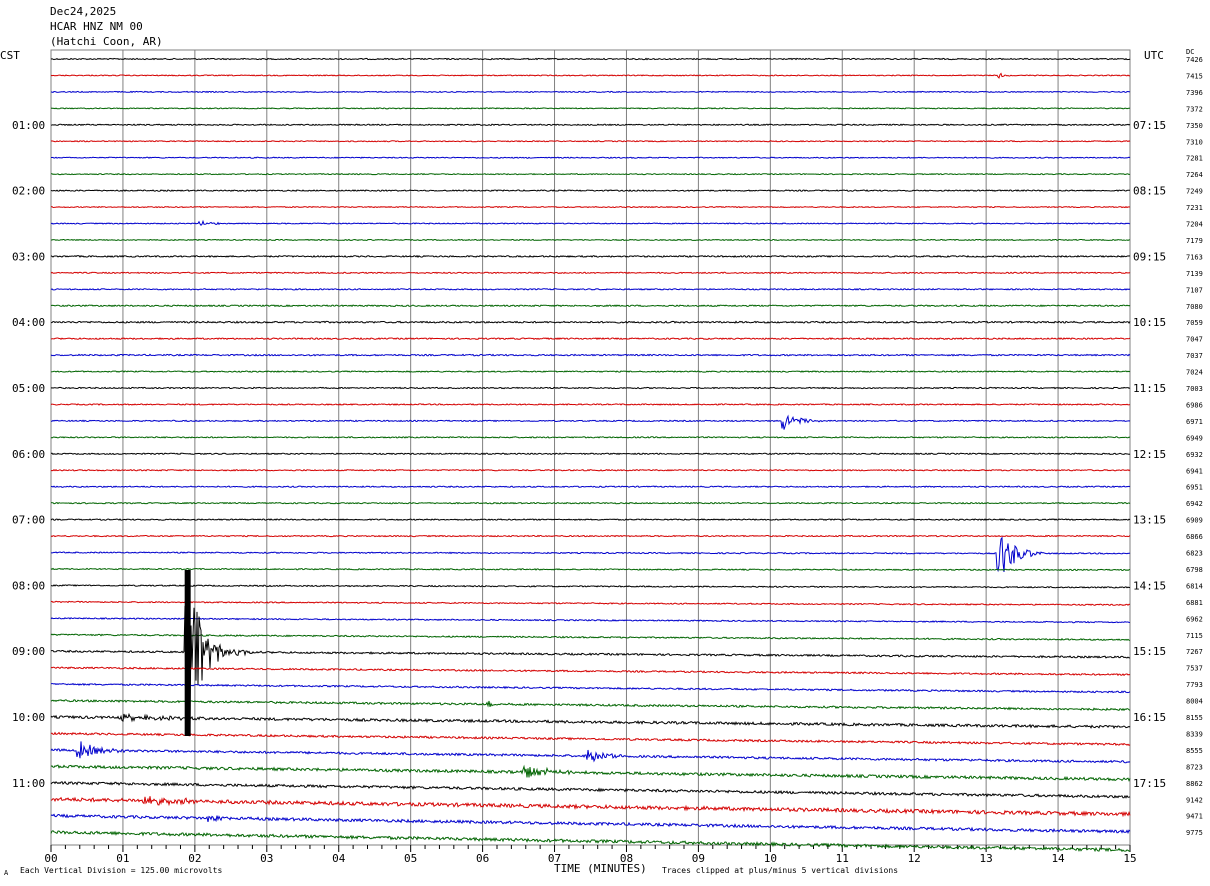  Describe the element at coordinates (28, 322) in the screenshot. I see `left-time-label: 04:00` at that location.